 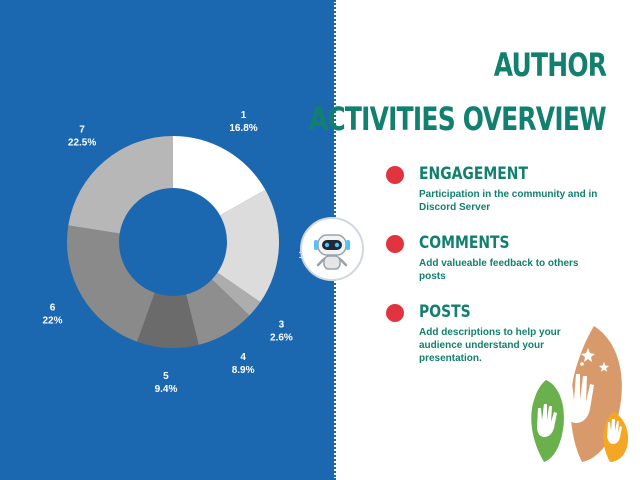 What do you see at coordinates (52, 320) in the screenshot?
I see `slice-value-label: 22%` at bounding box center [52, 320].